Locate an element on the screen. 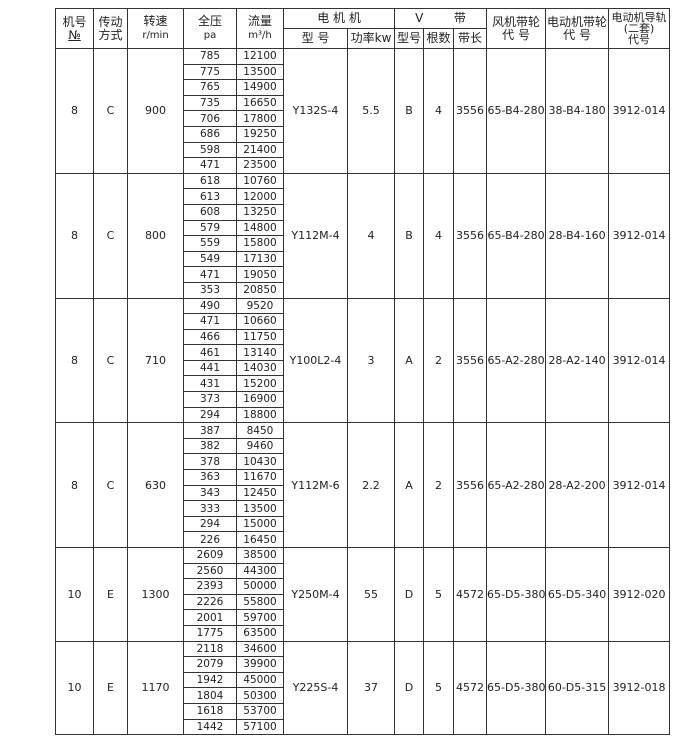 This screenshot has height=745, width=700. pressure: 461 is located at coordinates (210, 352).